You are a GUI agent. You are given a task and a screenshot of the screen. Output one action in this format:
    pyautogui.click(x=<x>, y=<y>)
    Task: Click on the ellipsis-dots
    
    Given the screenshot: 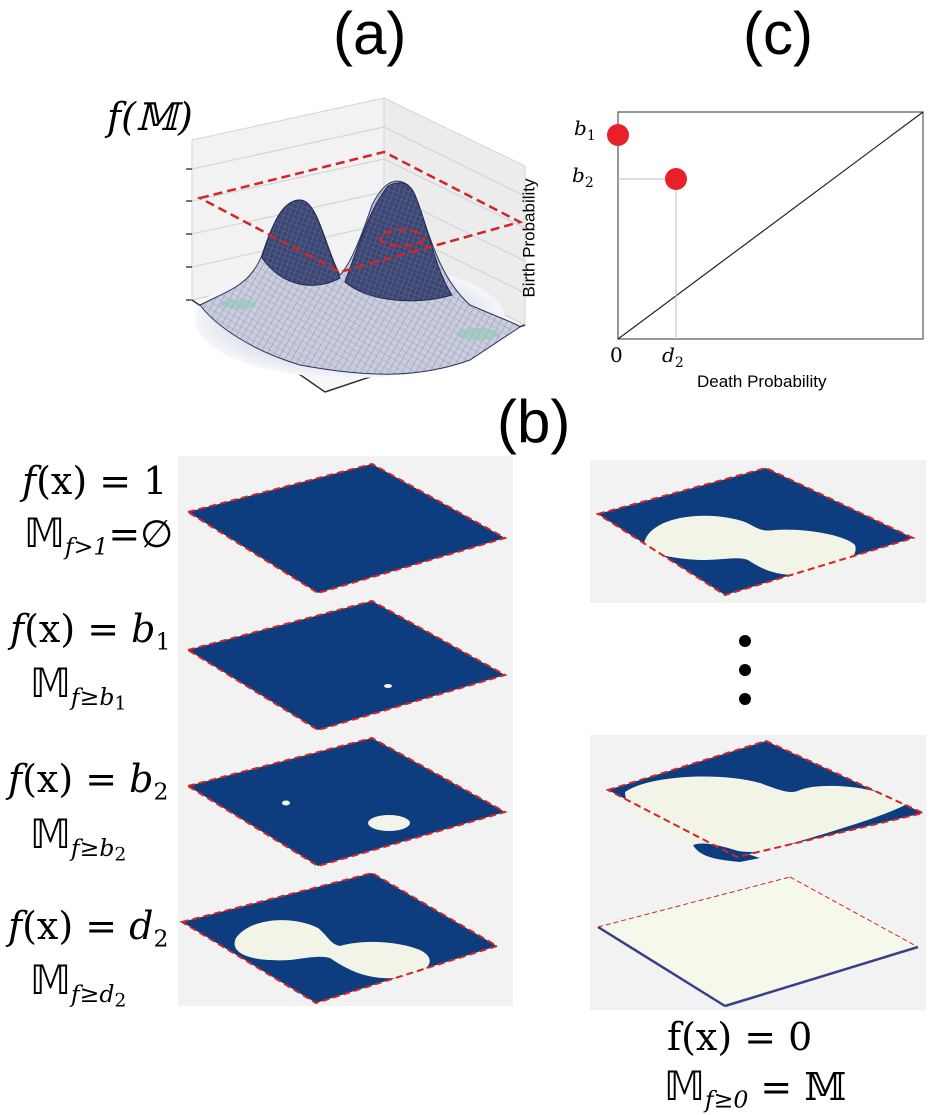 What is the action you would take?
    pyautogui.click(x=745, y=670)
    